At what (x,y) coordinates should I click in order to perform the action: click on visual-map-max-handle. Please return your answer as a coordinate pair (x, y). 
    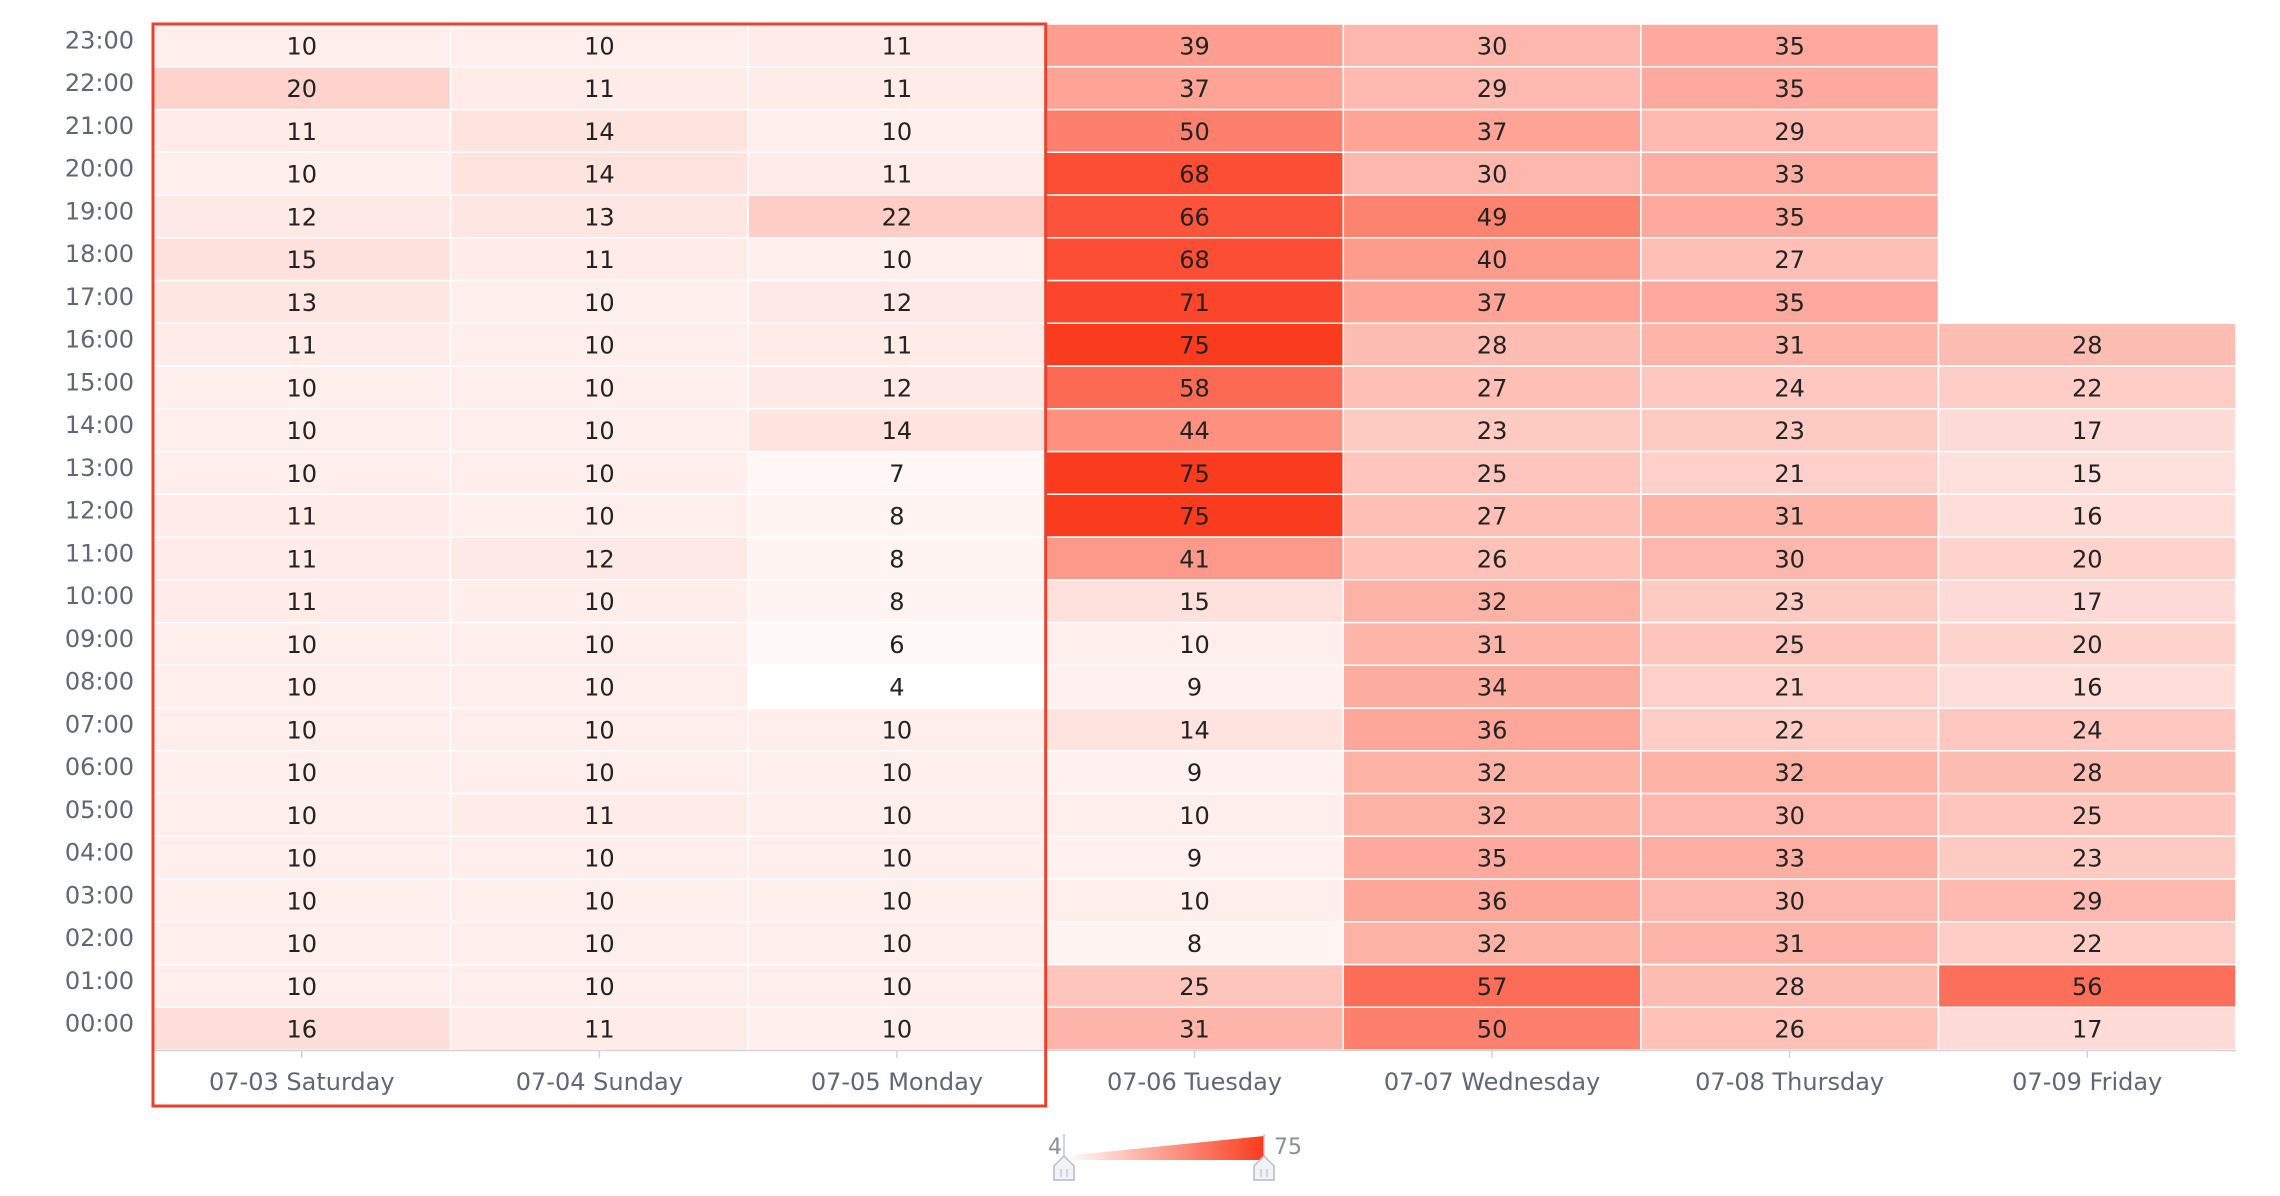
    Looking at the image, I should click on (1264, 1157).